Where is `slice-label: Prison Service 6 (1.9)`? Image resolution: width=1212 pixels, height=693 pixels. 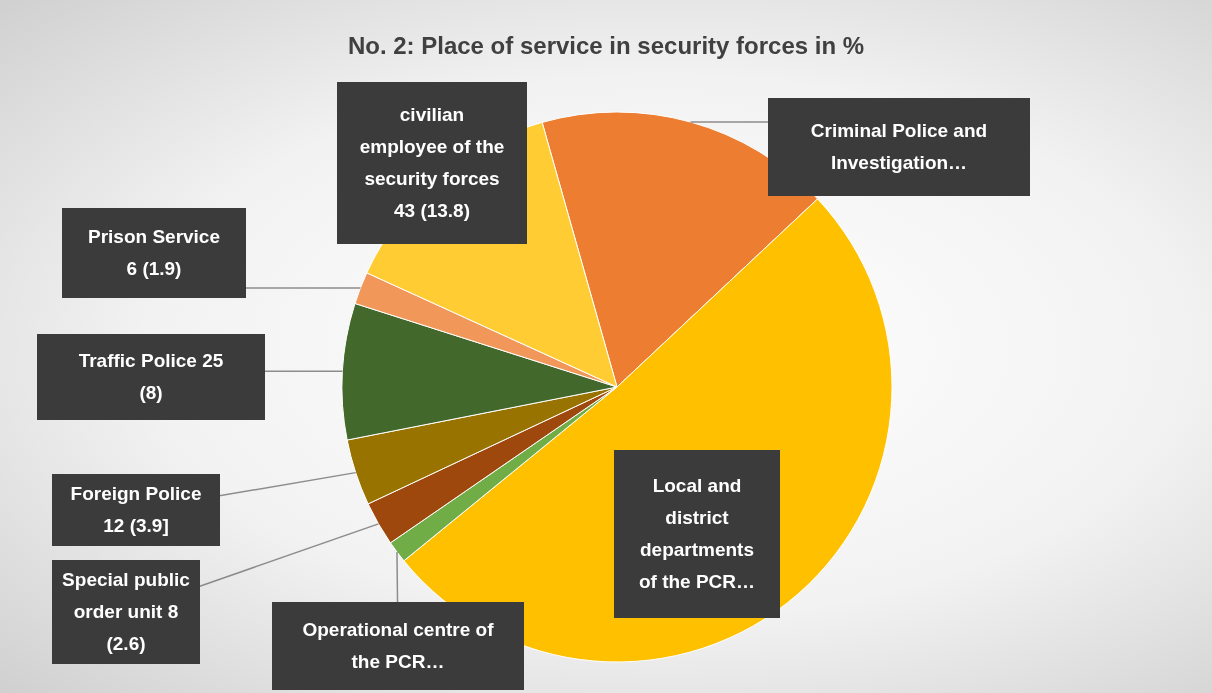 slice-label: Prison Service 6 (1.9) is located at coordinates (154, 253).